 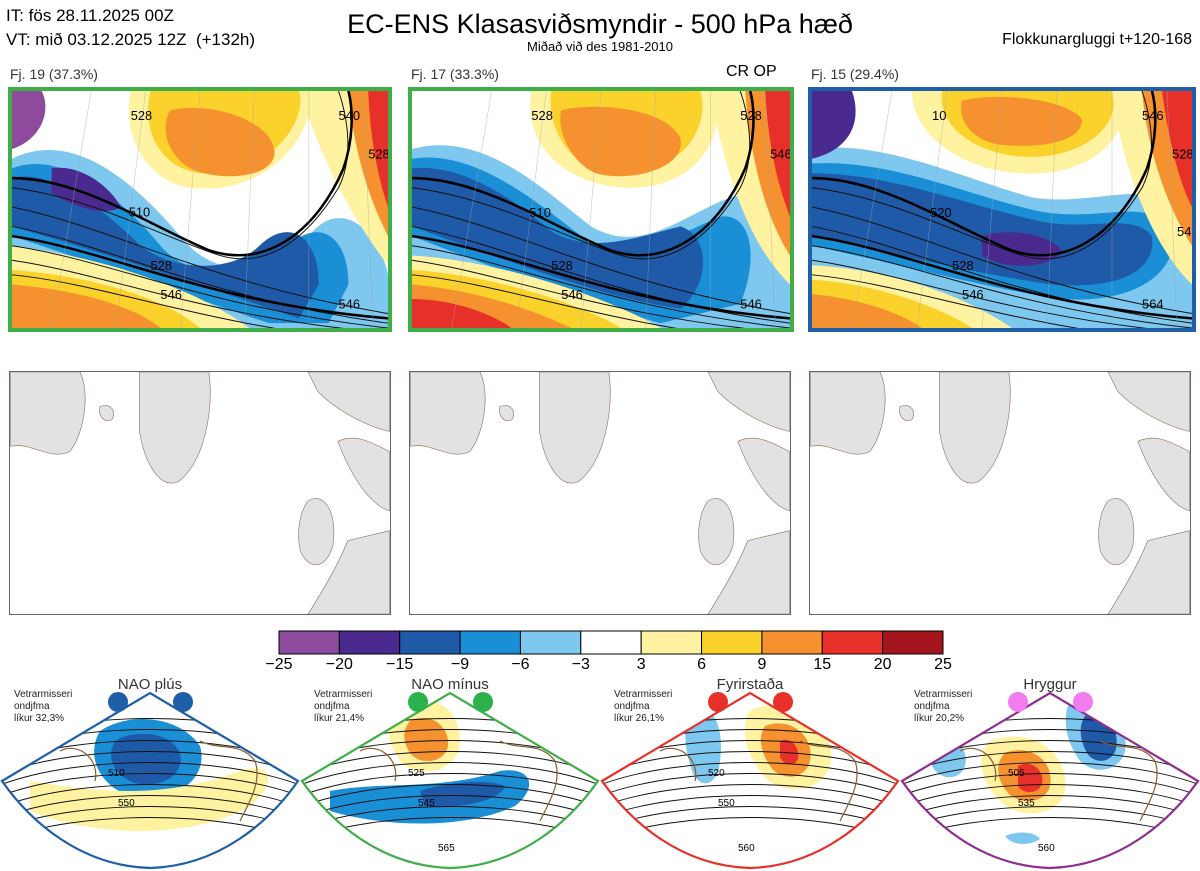 I want to click on regime-map: 505 535 560, so click(x=1050, y=780).